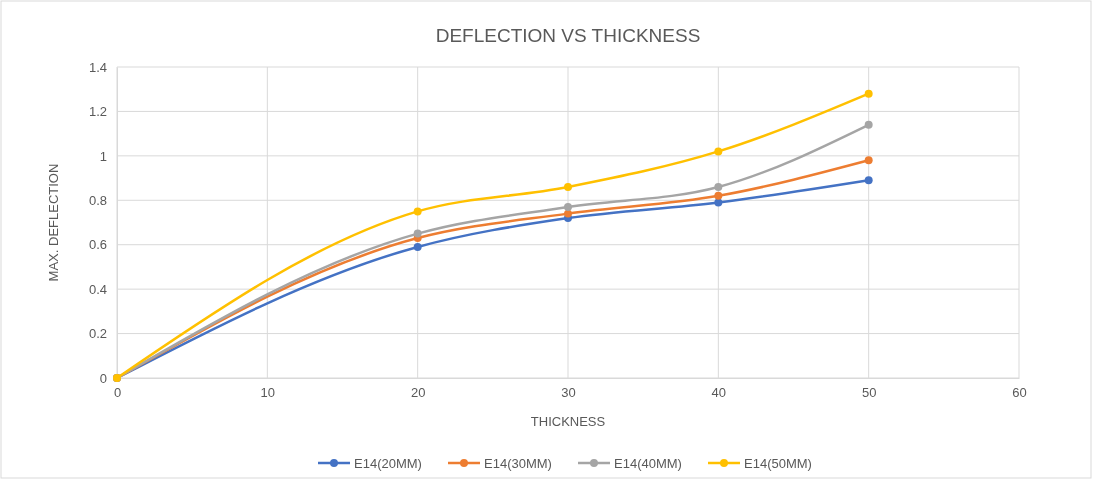 Image resolution: width=1098 pixels, height=481 pixels. I want to click on x-tick-label: 20, so click(418, 393).